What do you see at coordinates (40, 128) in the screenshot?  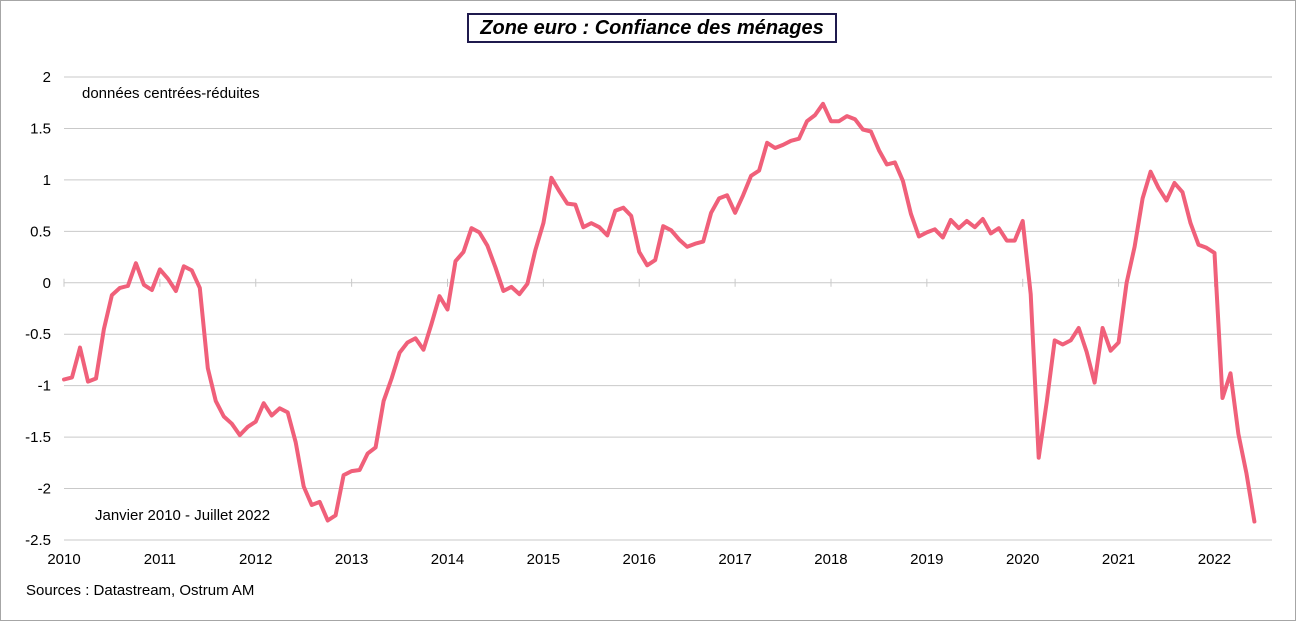 I see `y-tick-label: 1.5` at bounding box center [40, 128].